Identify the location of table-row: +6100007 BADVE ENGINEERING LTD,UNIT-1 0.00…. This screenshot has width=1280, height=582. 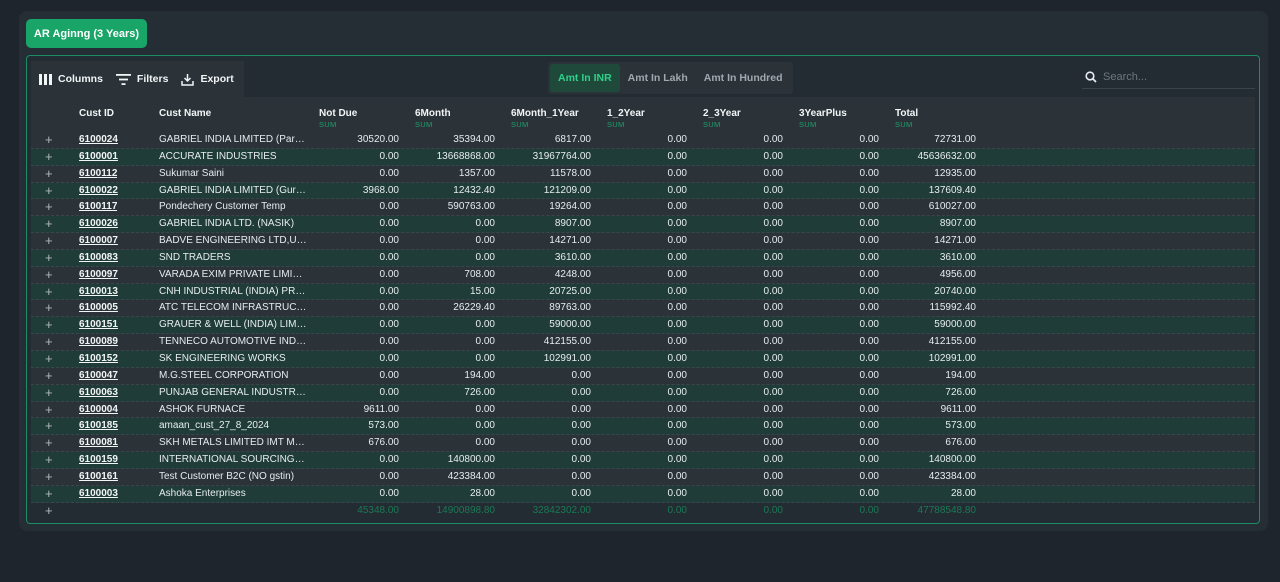
(643, 241).